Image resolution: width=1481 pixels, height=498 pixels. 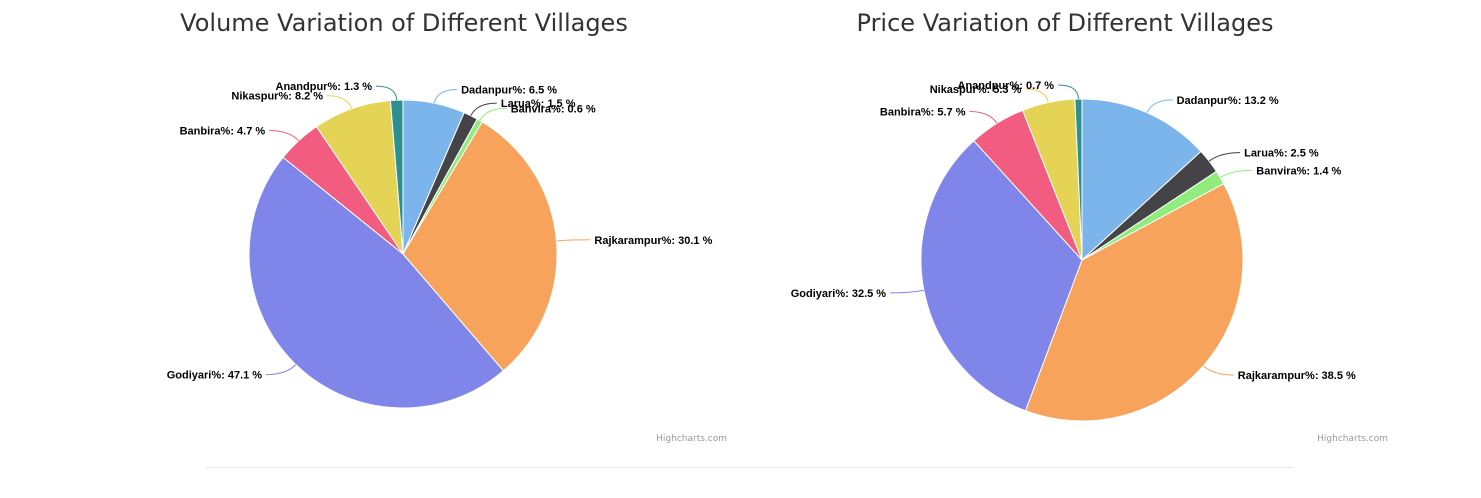 What do you see at coordinates (404, 23) in the screenshot?
I see `chart-title: Volume Variation of Different Villages` at bounding box center [404, 23].